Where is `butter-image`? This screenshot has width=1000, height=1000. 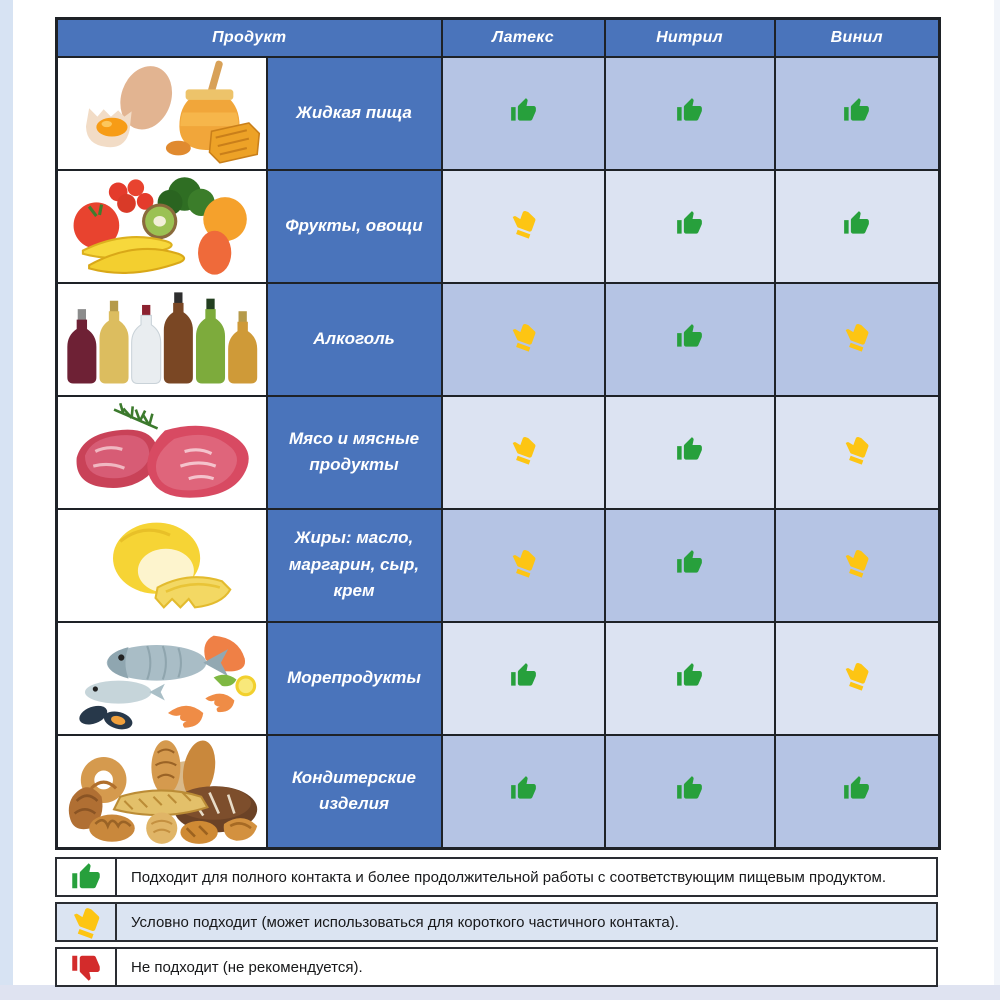
butter-image is located at coordinates (161, 565).